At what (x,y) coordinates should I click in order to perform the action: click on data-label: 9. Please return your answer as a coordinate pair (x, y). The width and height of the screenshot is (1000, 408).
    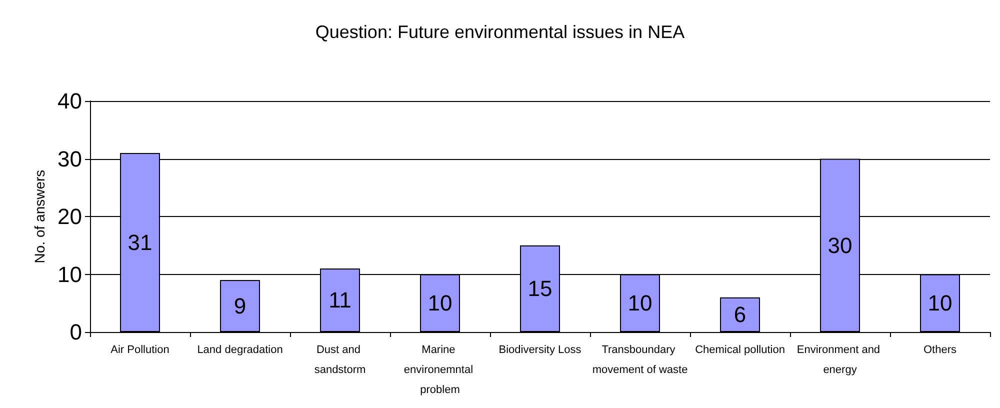
    Looking at the image, I should click on (240, 306).